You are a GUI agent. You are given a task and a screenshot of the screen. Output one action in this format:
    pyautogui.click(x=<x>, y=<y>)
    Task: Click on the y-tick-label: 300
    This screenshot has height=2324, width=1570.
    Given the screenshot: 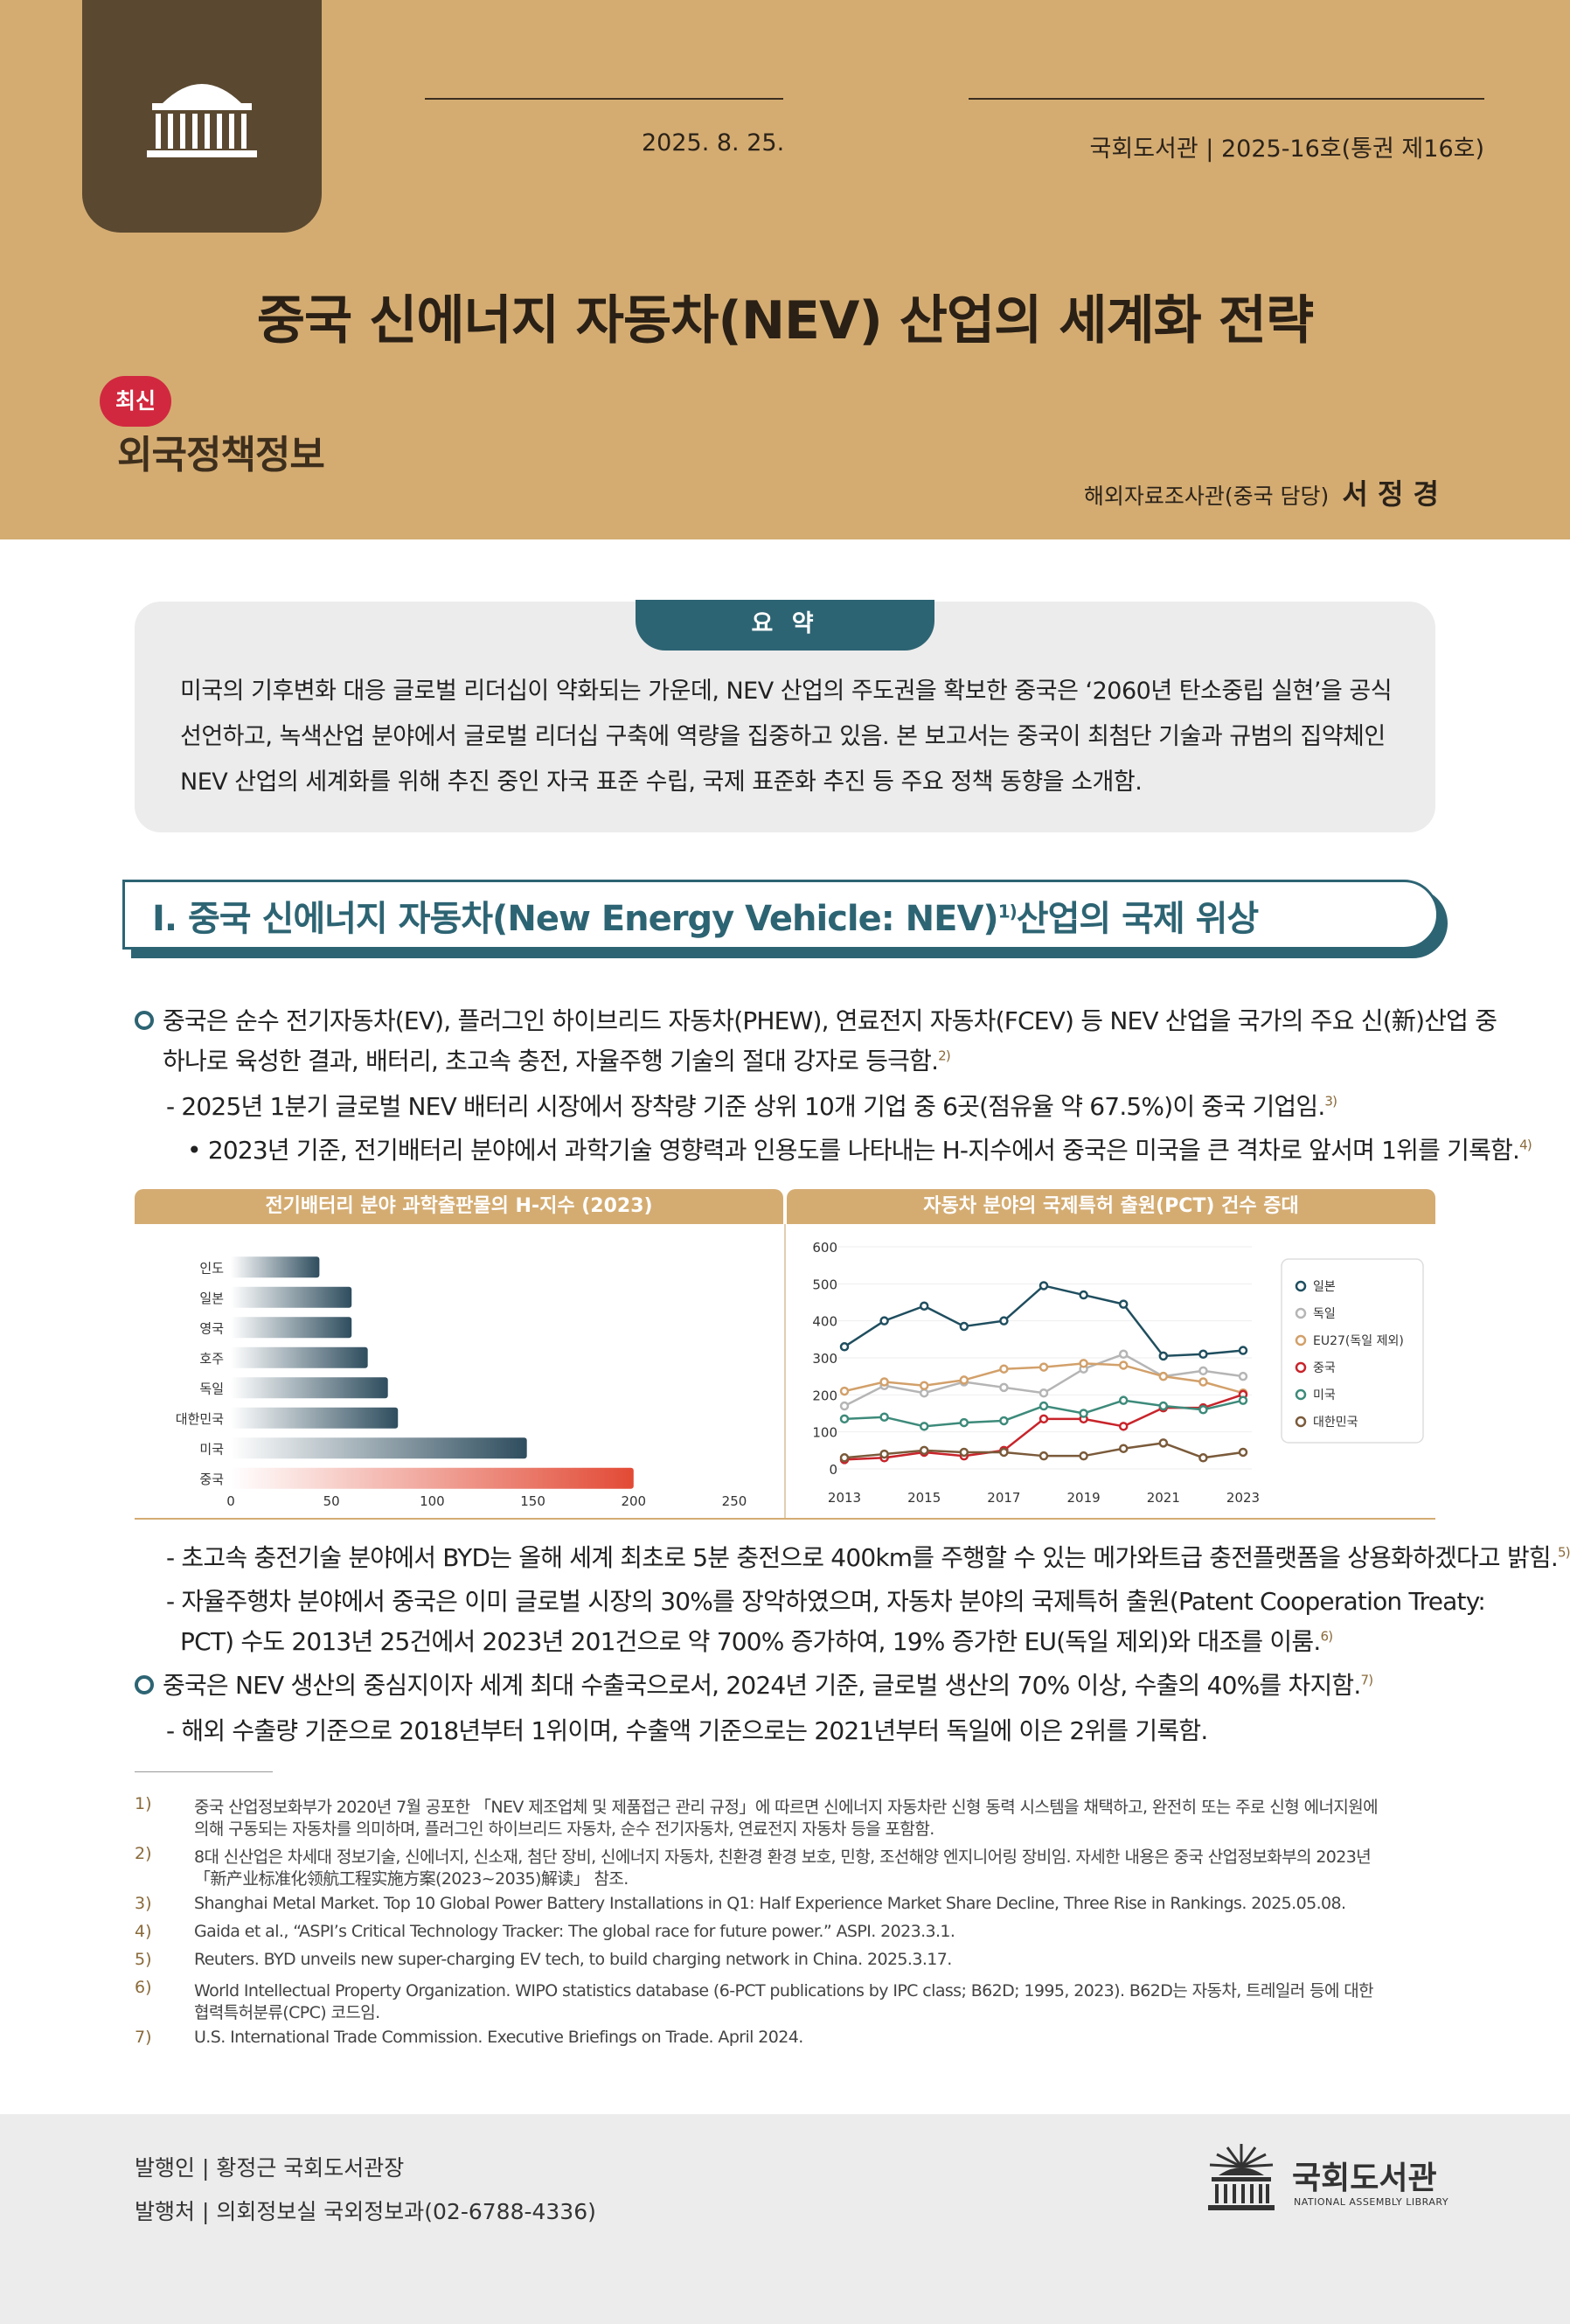 What is the action you would take?
    pyautogui.click(x=824, y=1359)
    